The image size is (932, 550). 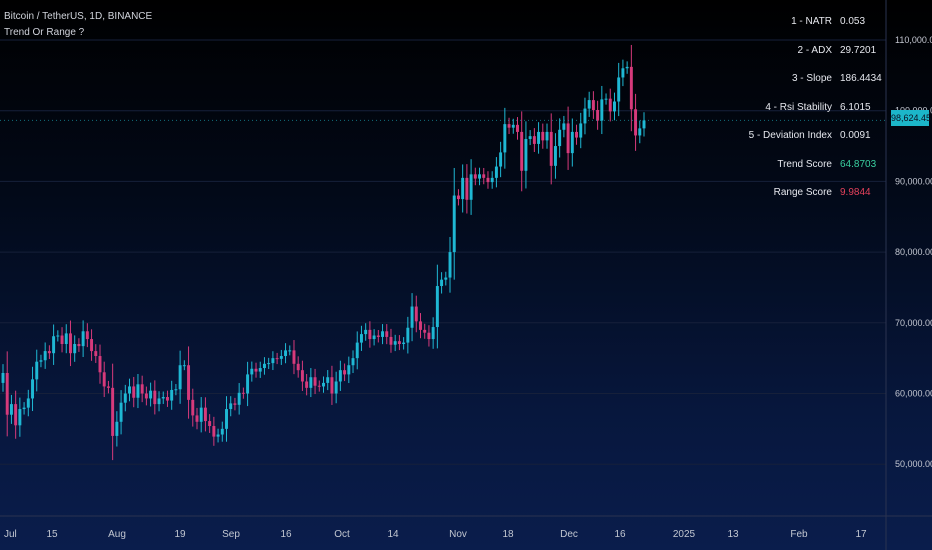 What do you see at coordinates (804, 164) in the screenshot?
I see `indicator-label: Trend Score` at bounding box center [804, 164].